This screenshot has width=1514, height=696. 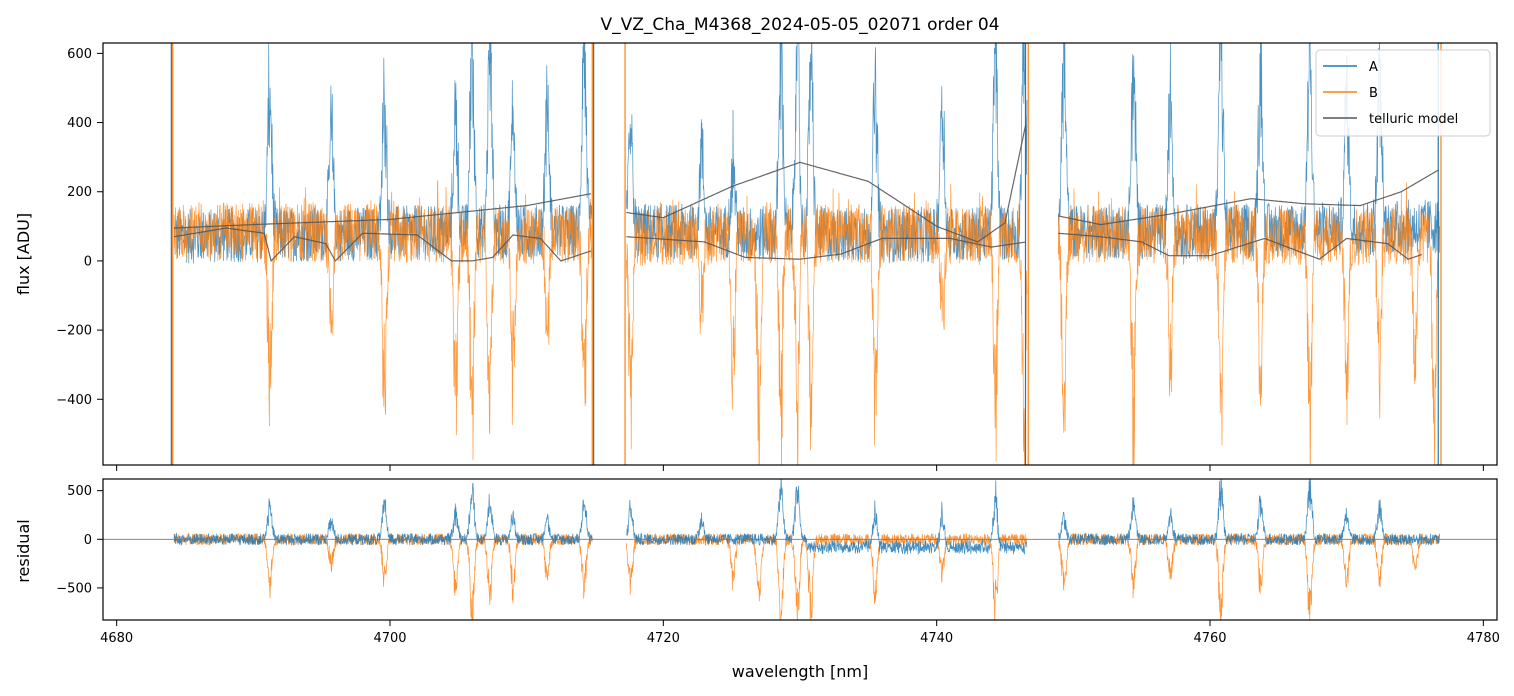 I want to click on legend: A B telluric model, so click(x=1403, y=93).